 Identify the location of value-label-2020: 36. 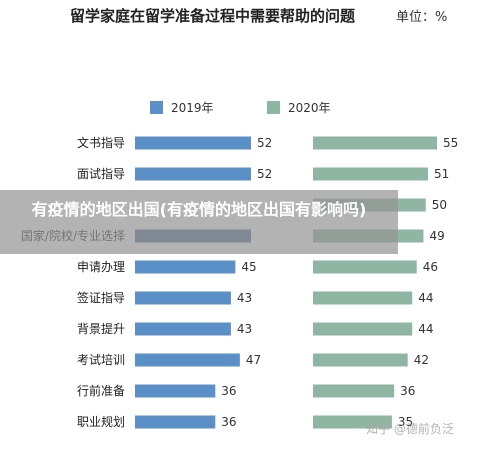
(407, 391).